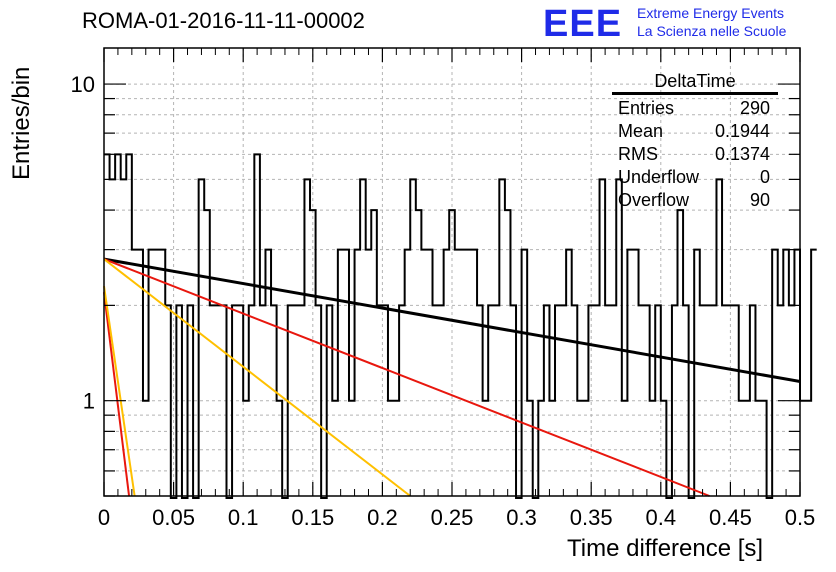 The image size is (836, 572). What do you see at coordinates (730, 517) in the screenshot?
I see `x-tick-label: 0.45` at bounding box center [730, 517].